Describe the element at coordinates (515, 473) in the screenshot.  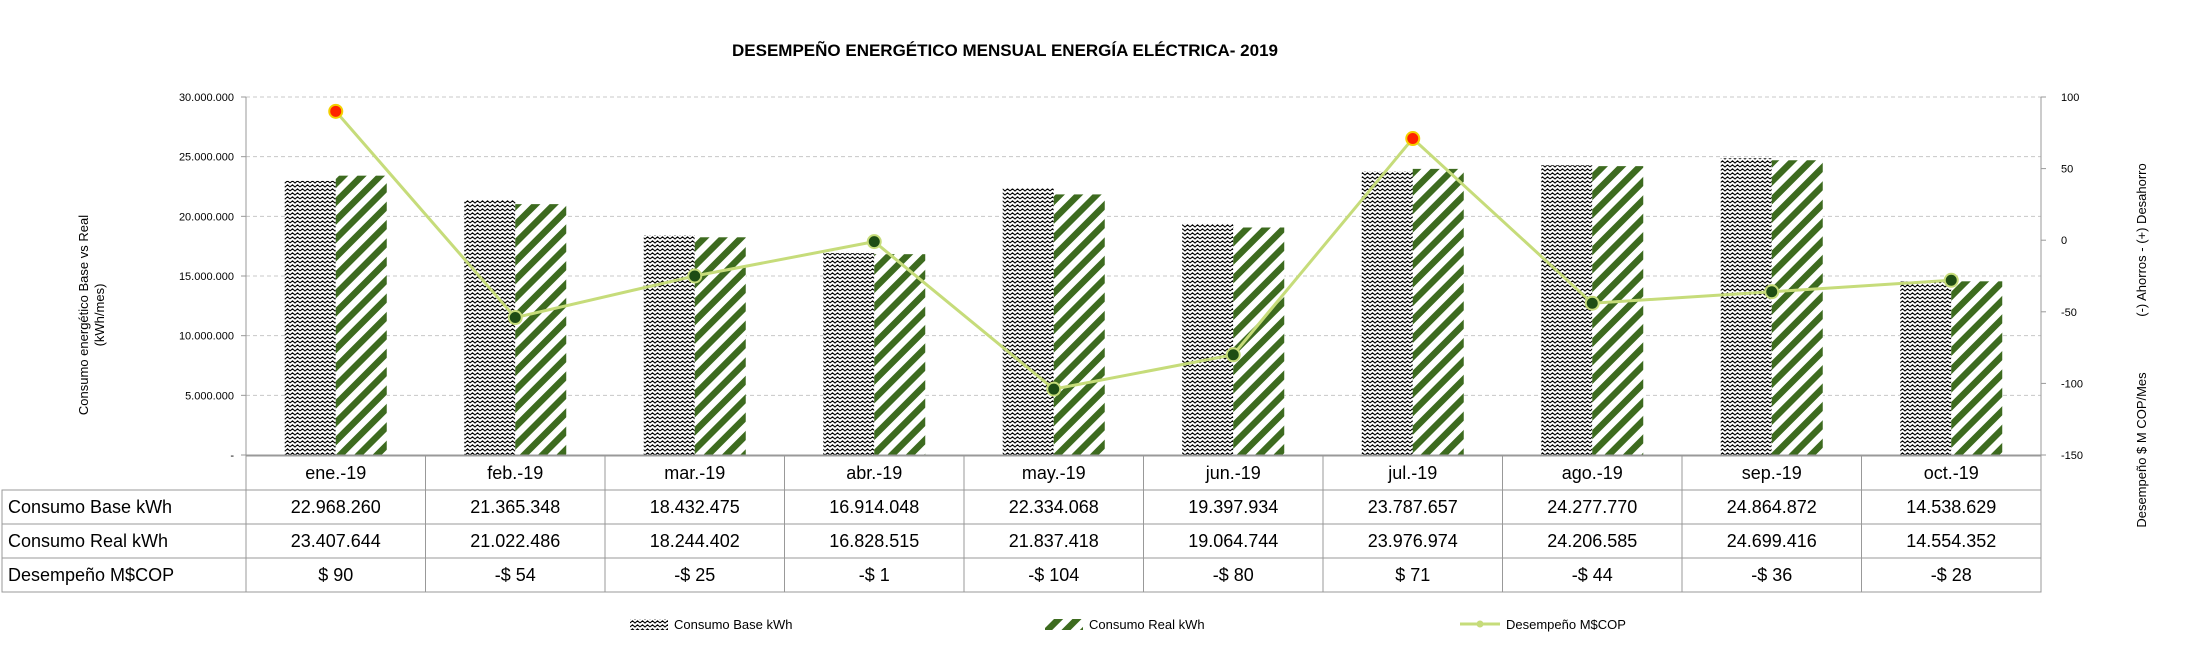
I see `x-tick-label: feb.-19` at that location.